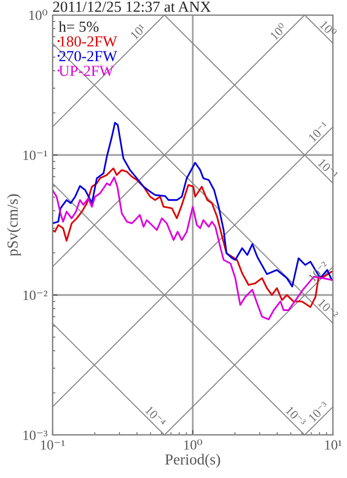 The width and height of the screenshot is (347, 478). Describe the element at coordinates (86, 71) in the screenshot. I see `legend-label: UP-2FW` at that location.